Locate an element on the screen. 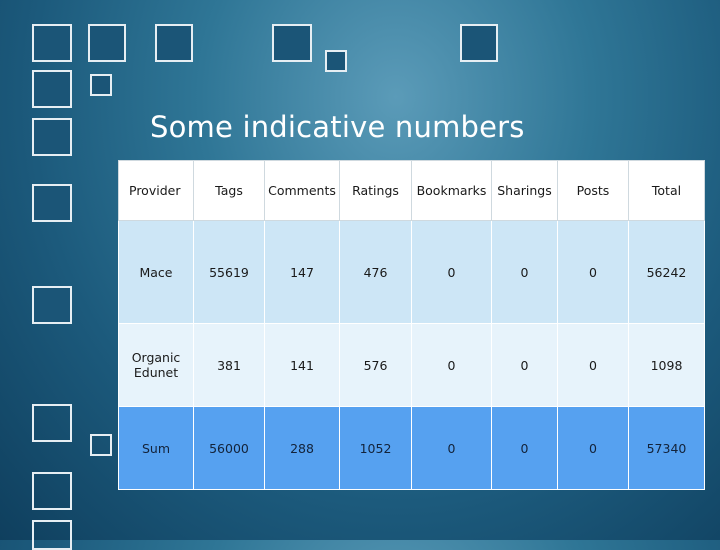  table-cell: 1098 is located at coordinates (666, 365).